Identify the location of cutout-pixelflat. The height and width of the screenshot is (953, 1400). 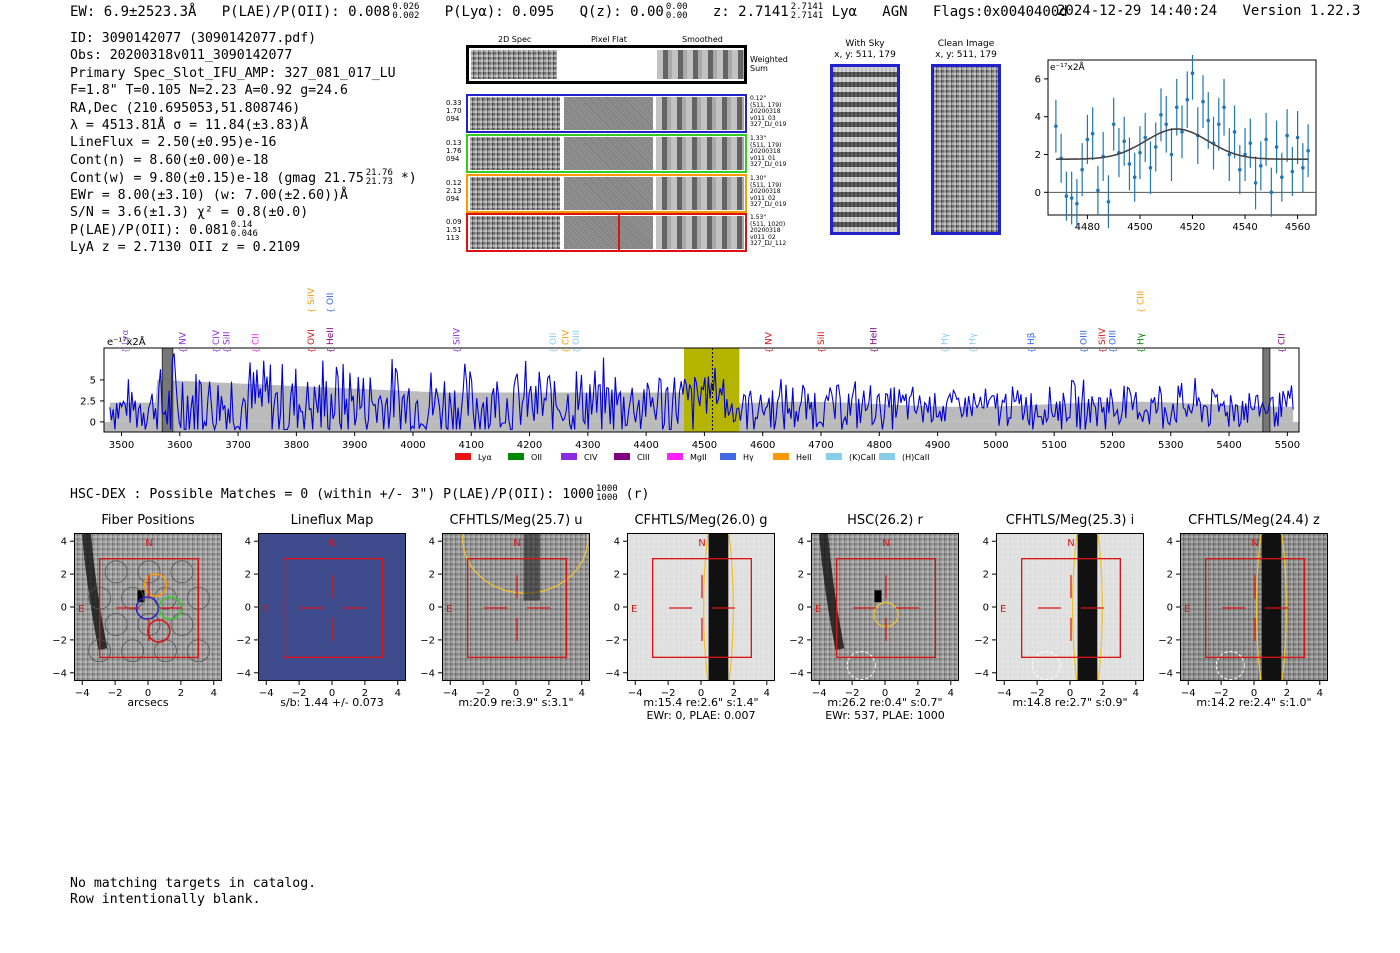
(608, 113).